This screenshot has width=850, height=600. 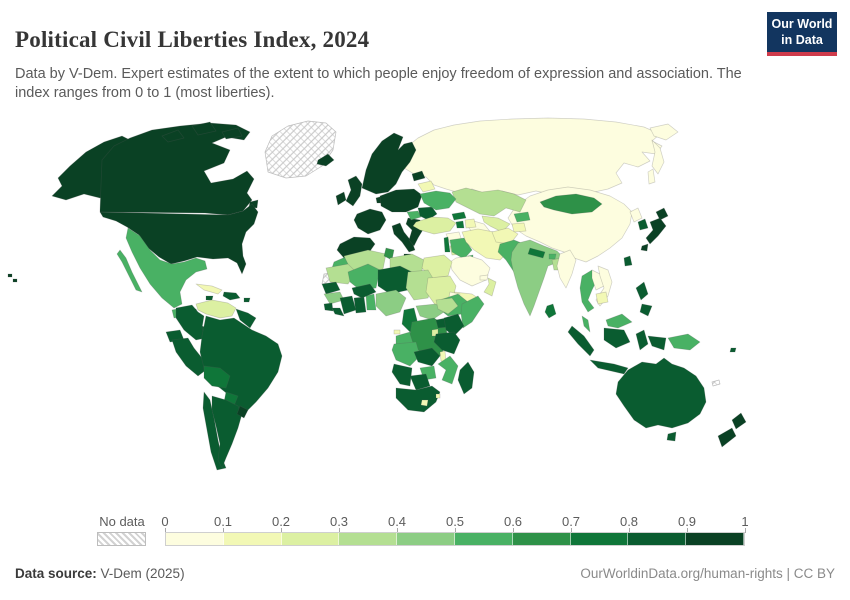 What do you see at coordinates (739, 421) in the screenshot?
I see `country-new-zealand-north` at bounding box center [739, 421].